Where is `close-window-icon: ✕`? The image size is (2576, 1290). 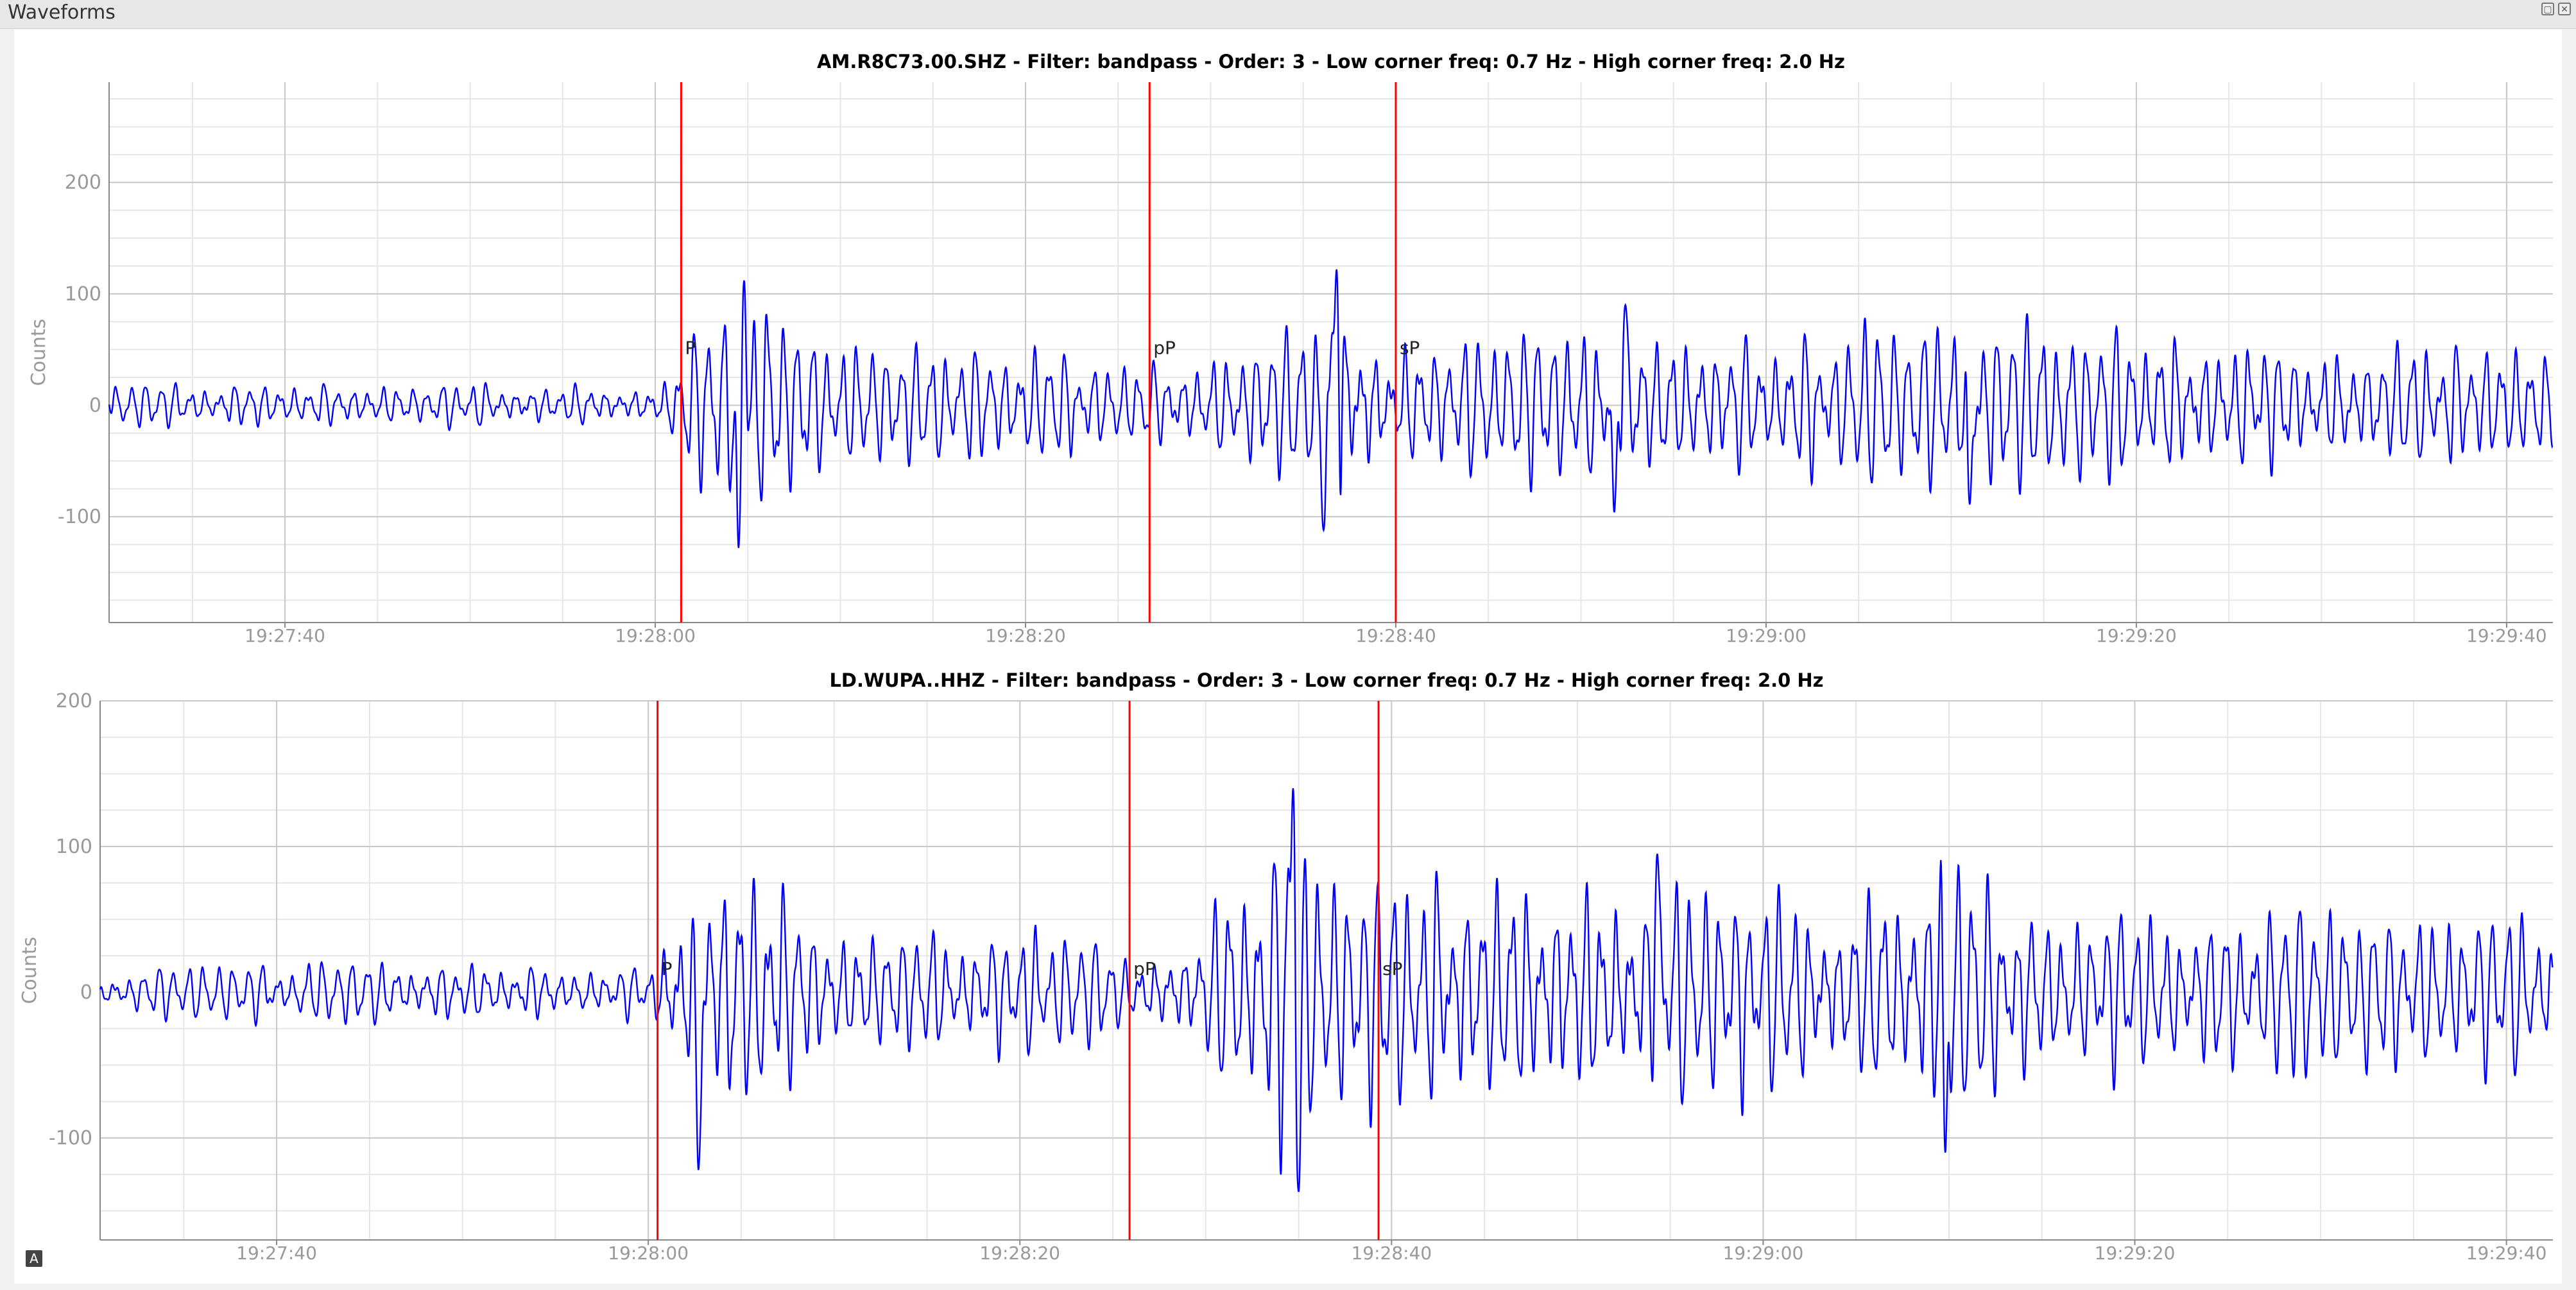
close-window-icon: ✕ is located at coordinates (2564, 9).